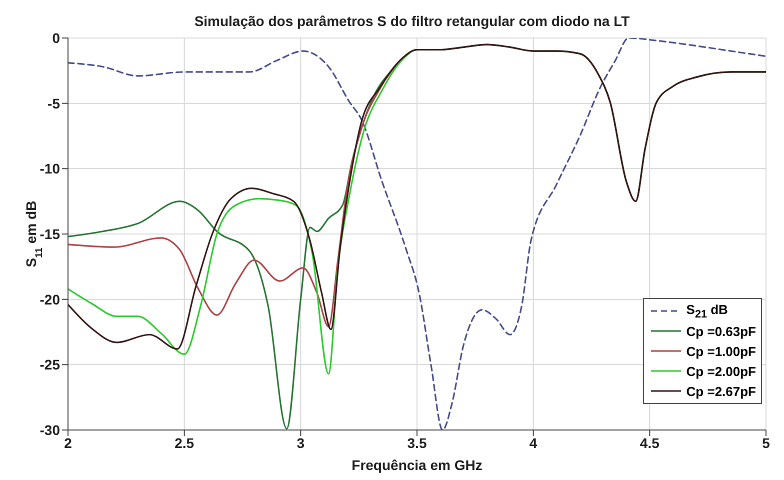  Describe the element at coordinates (533, 442) in the screenshot. I see `x-tick-label: 4` at that location.